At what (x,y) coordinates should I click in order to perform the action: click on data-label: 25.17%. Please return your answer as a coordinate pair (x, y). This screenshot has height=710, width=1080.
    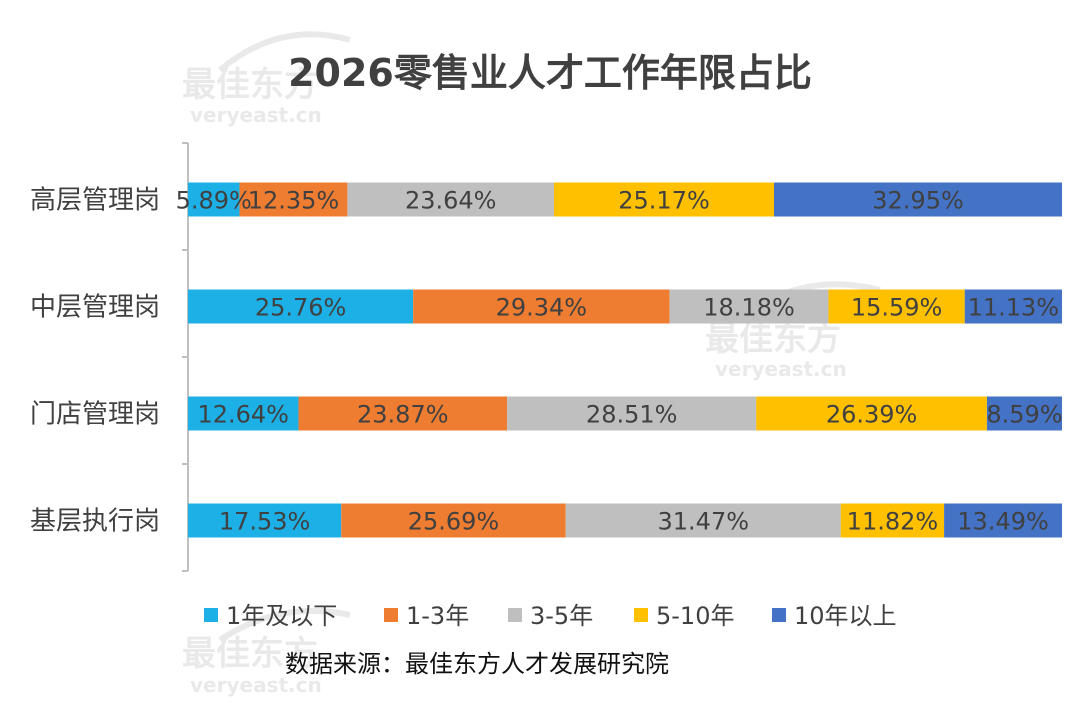
    Looking at the image, I should click on (664, 201).